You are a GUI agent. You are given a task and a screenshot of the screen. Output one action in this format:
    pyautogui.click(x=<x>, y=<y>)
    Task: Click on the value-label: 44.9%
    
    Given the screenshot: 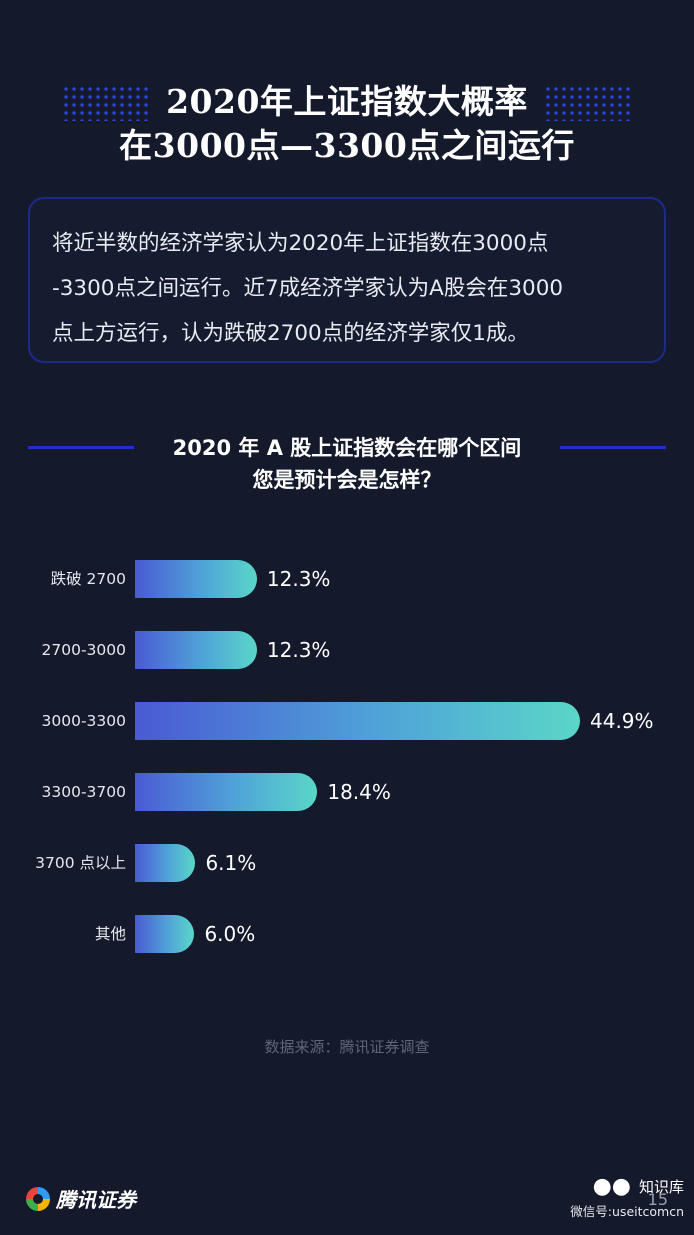 What is the action you would take?
    pyautogui.click(x=622, y=721)
    